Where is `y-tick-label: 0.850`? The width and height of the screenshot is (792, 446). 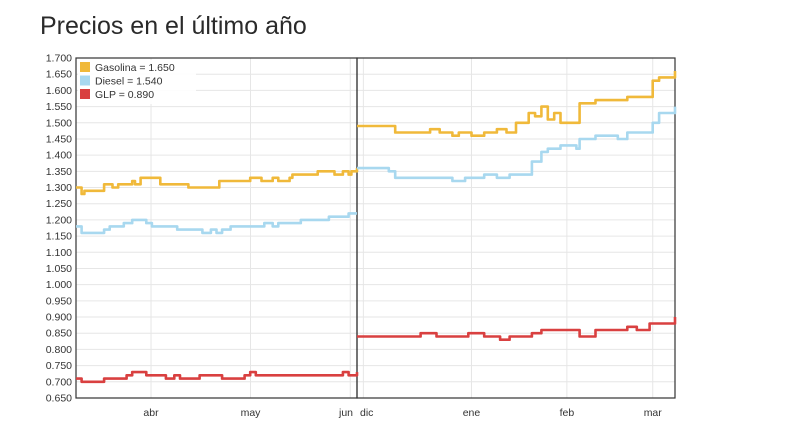 y-tick-label: 0.850 is located at coordinates (59, 334).